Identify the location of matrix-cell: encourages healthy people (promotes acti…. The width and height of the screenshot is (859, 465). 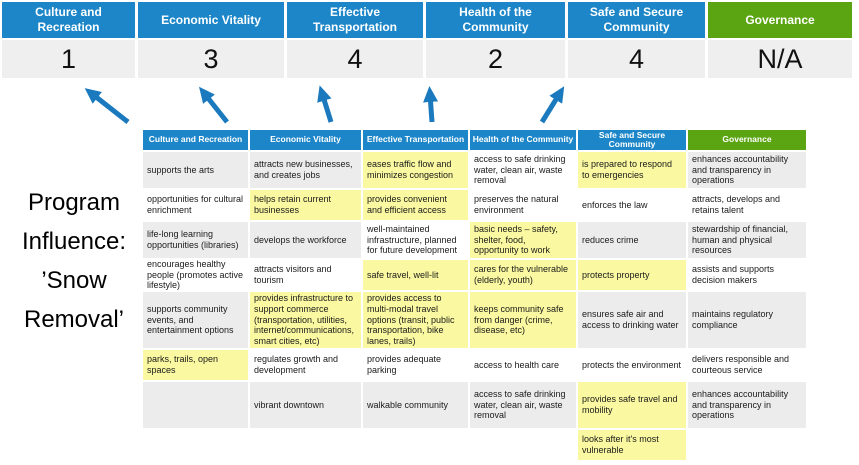
(195, 275).